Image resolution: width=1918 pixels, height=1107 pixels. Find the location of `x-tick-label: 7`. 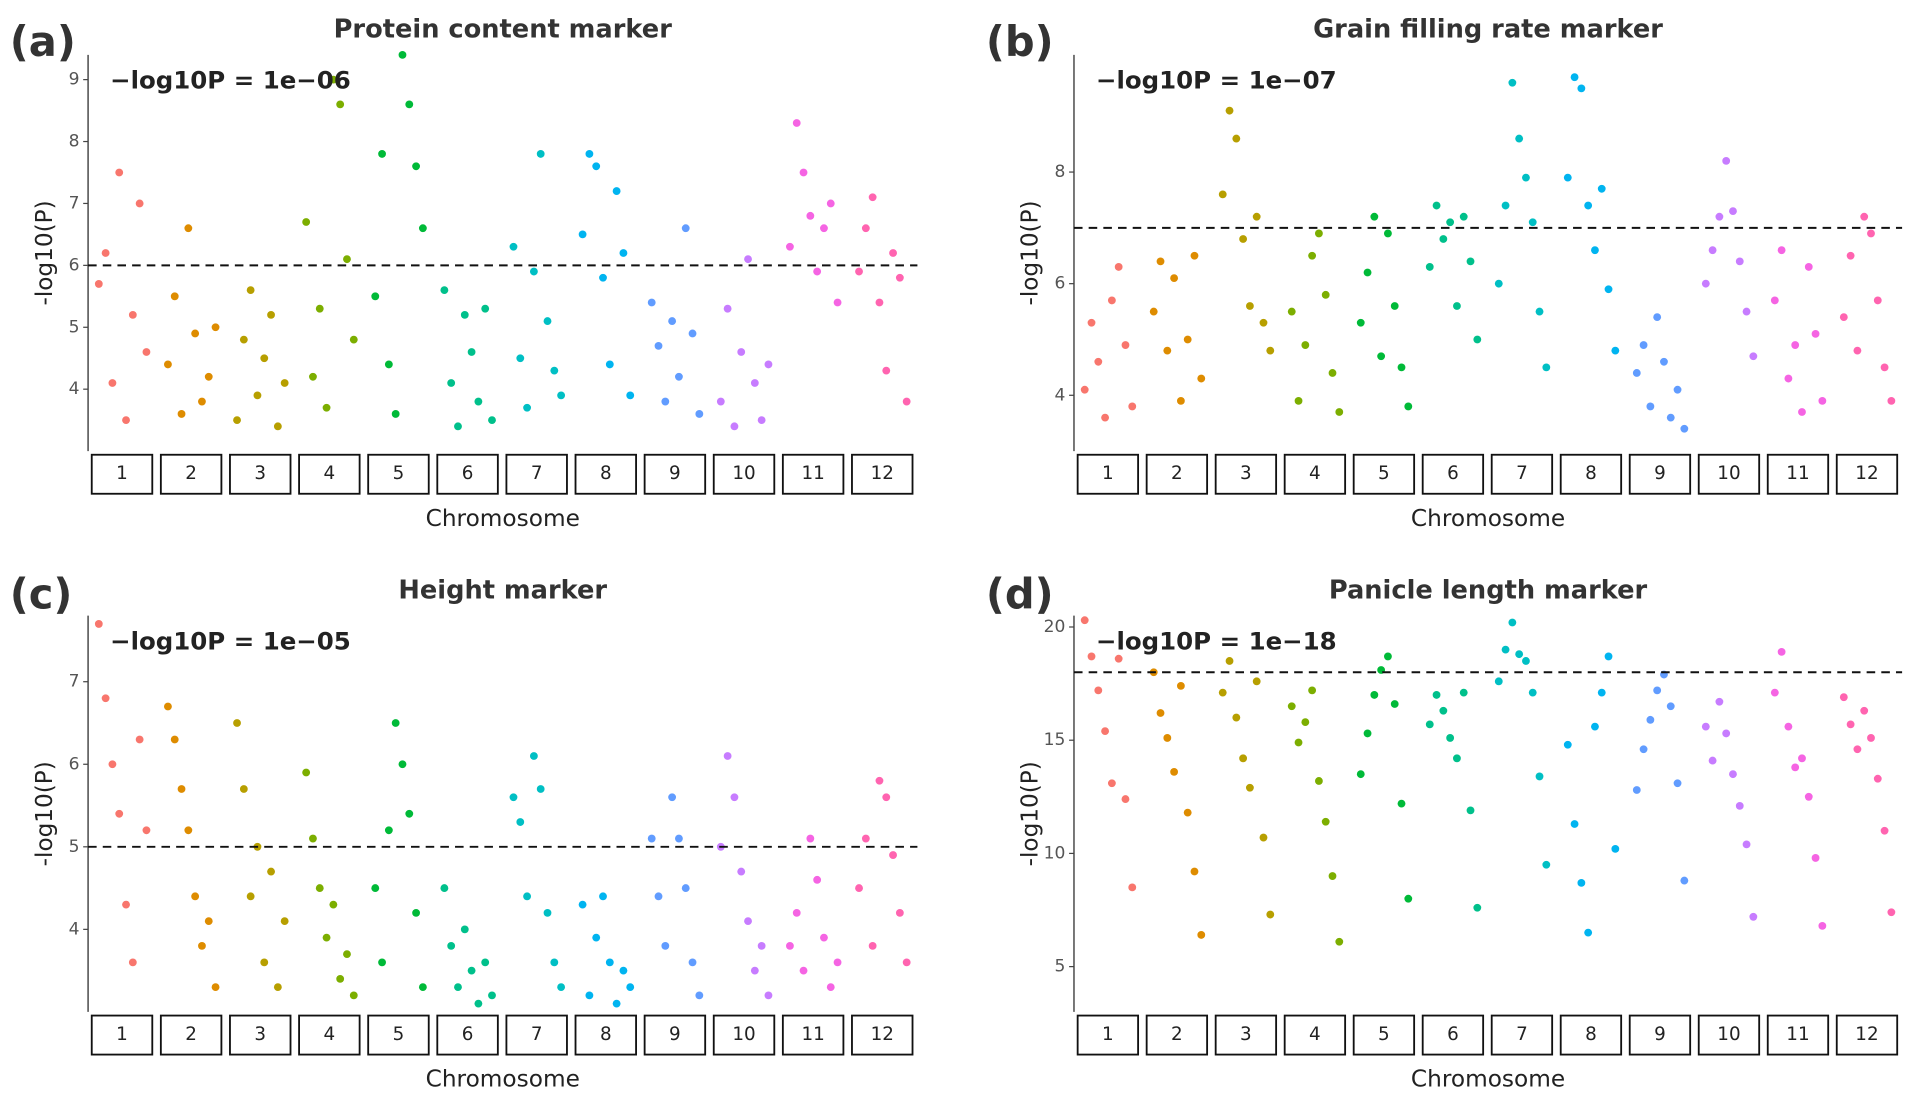

x-tick-label: 7 is located at coordinates (1522, 473).